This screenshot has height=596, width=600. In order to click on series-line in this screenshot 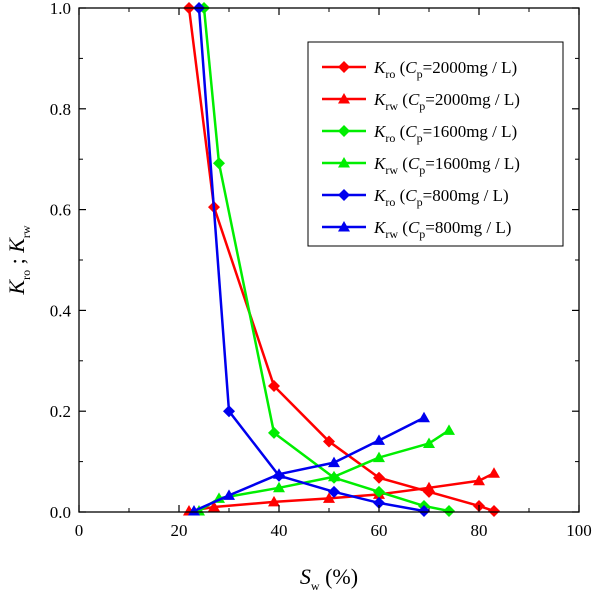, I will do `click(309, 464)`.